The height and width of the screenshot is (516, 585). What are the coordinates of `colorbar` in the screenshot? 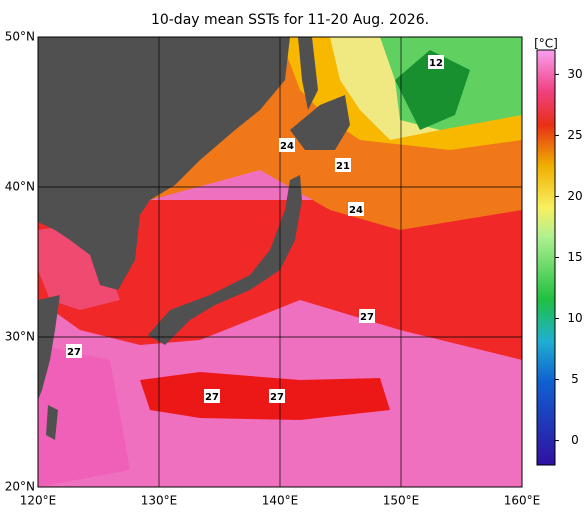 It's located at (546, 257).